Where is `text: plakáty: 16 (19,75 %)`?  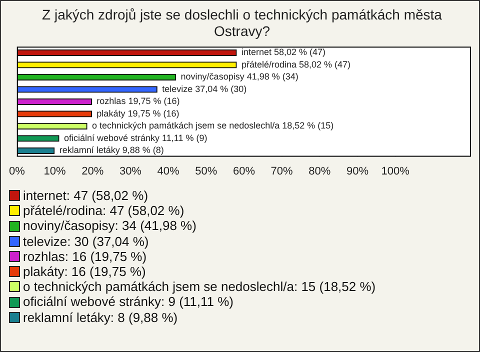 text: plakáty: 16 (19,75 %) is located at coordinates (84, 272).